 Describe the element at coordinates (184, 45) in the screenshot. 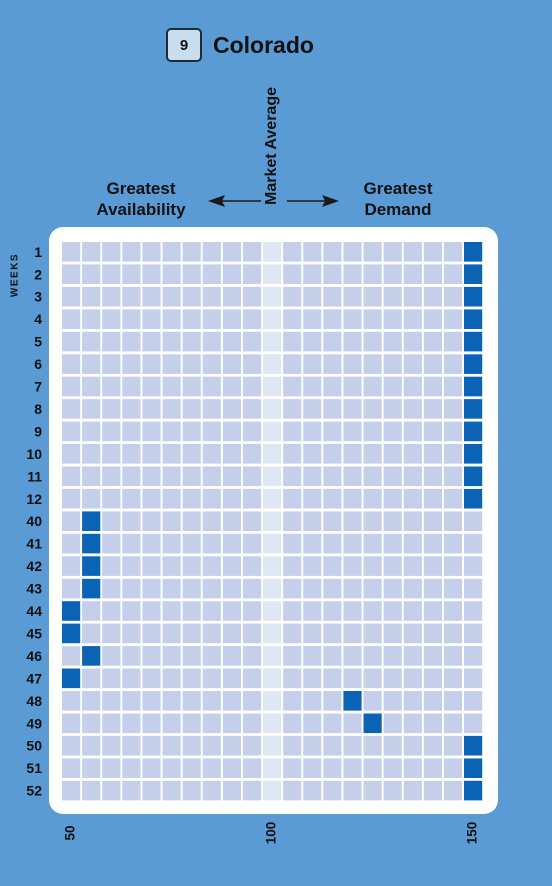

I see `region-number-badge: 9` at that location.